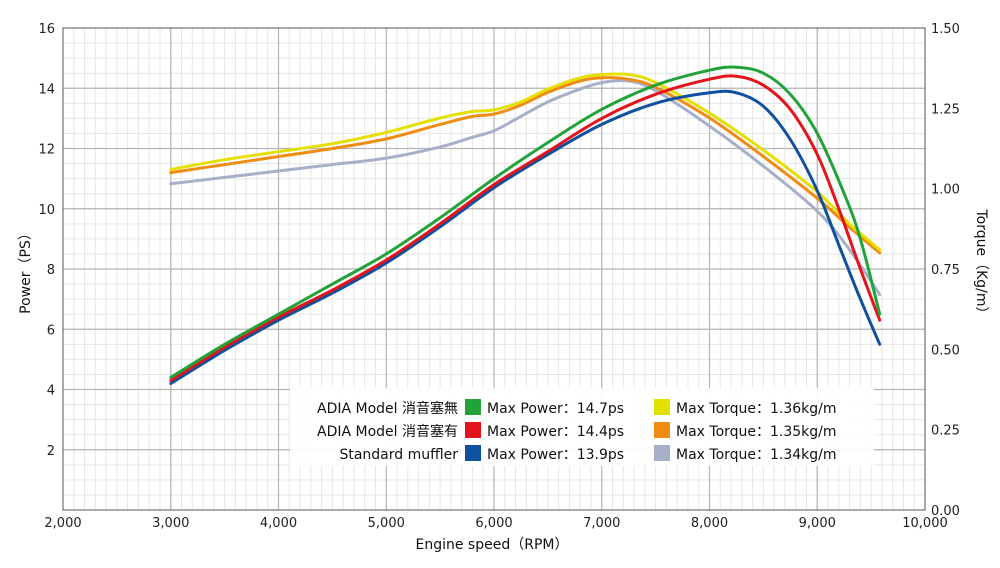 The width and height of the screenshot is (1000, 568). Describe the element at coordinates (46, 240) in the screenshot. I see `left-axis-ticks: 2 4 6 8 10 12 14 16` at that location.